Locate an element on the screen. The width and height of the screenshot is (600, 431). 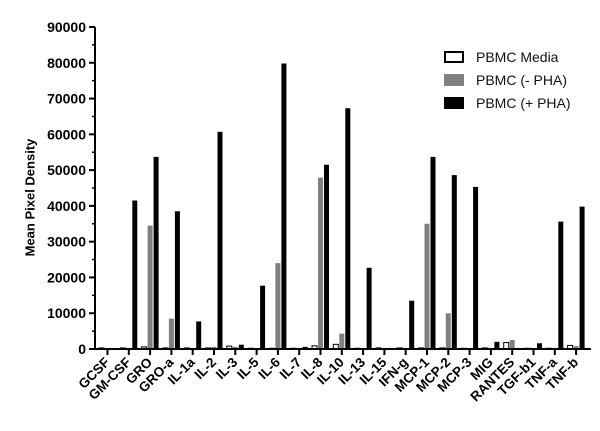
legend-swatch-gray is located at coordinates (454, 79).